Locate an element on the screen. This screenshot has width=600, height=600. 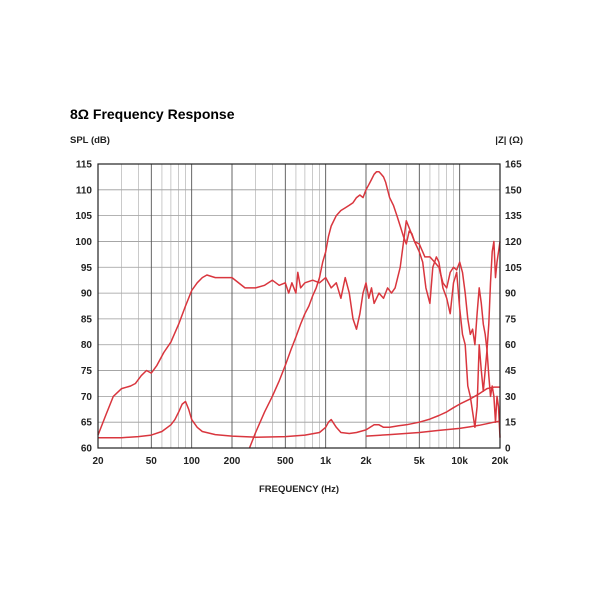
y-tick-label: 60 is located at coordinates (87, 449).